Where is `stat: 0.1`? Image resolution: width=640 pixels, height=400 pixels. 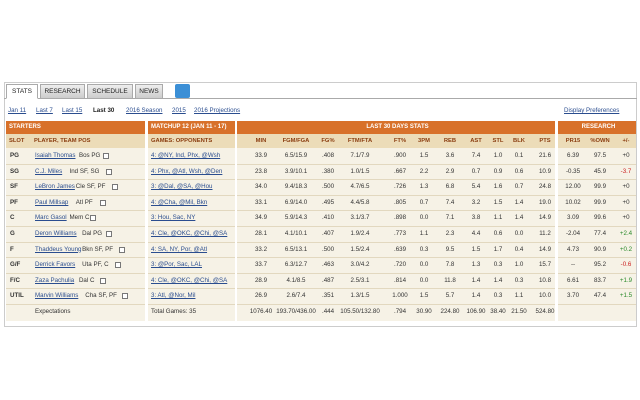
stat: 0.1 is located at coordinates (519, 155).